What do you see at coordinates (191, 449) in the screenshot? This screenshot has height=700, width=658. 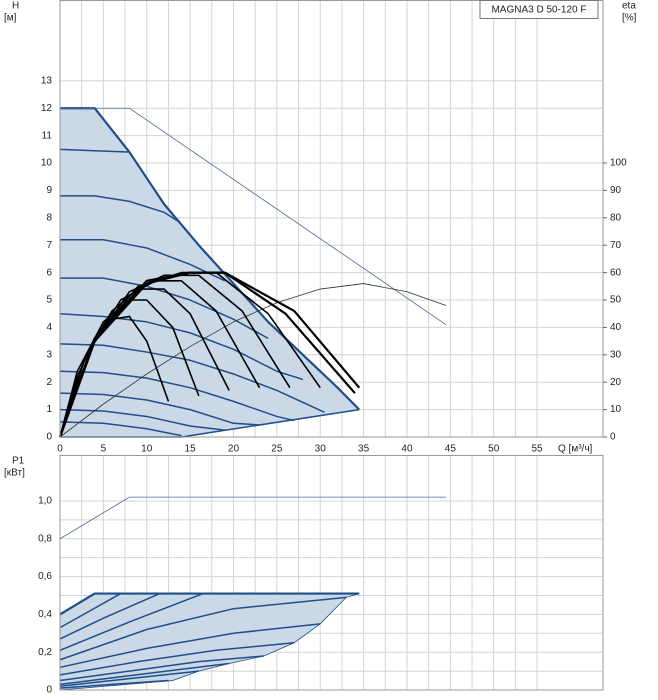 I see `x-tick-label: 15` at bounding box center [191, 449].